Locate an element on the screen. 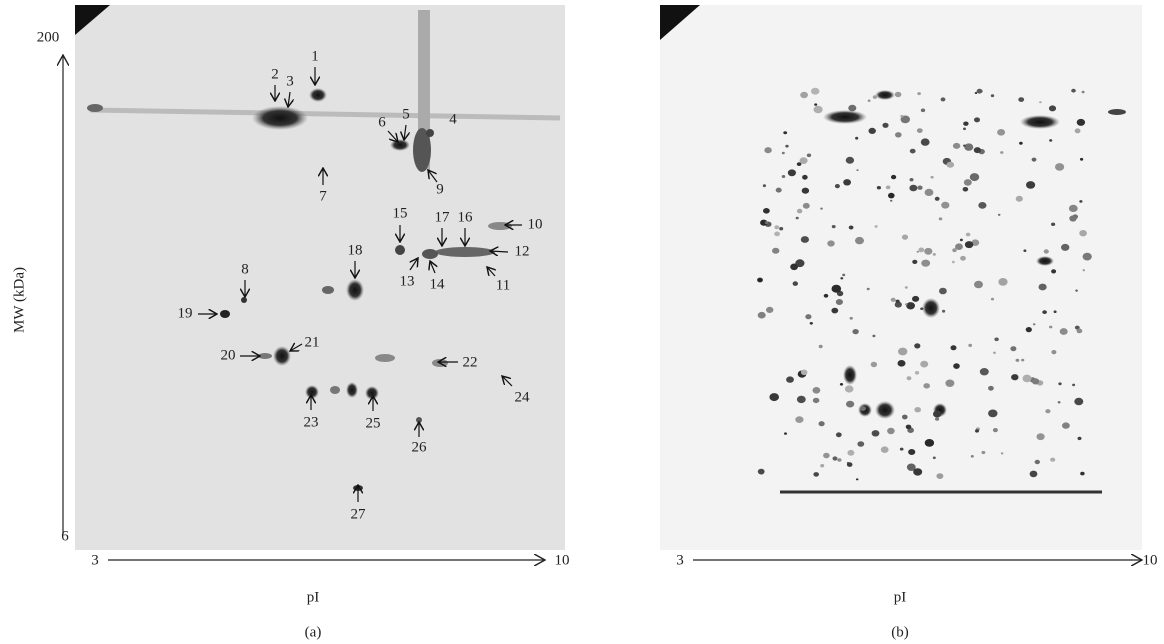  spot-label: 19 is located at coordinates (185, 313).